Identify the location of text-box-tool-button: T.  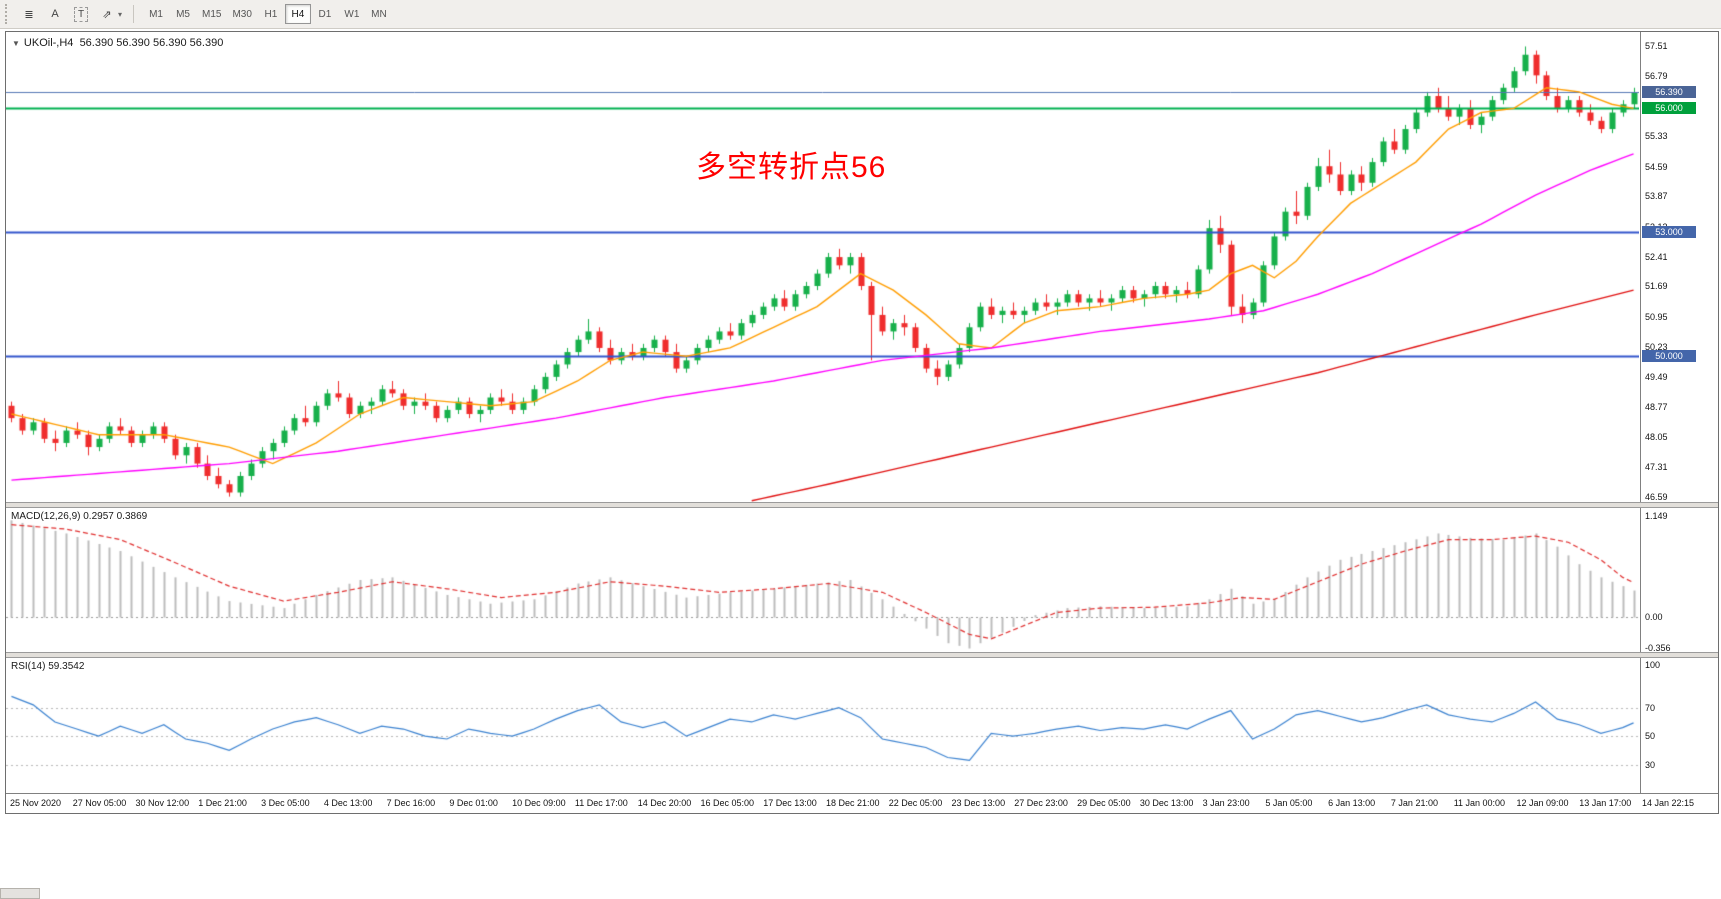
(81, 14).